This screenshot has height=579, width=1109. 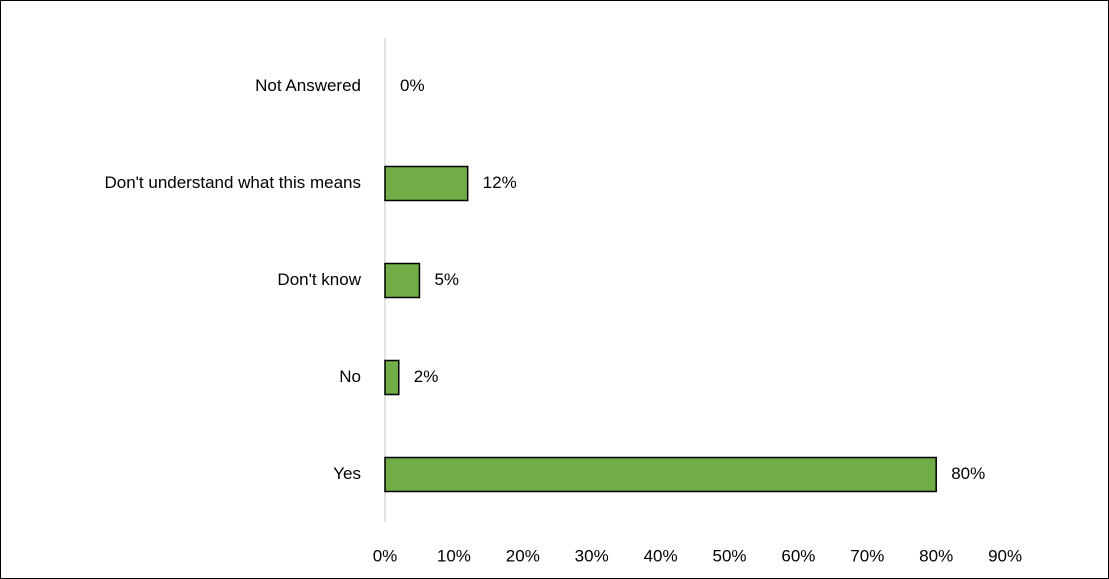 I want to click on category-label-yes: Yes, so click(x=347, y=473).